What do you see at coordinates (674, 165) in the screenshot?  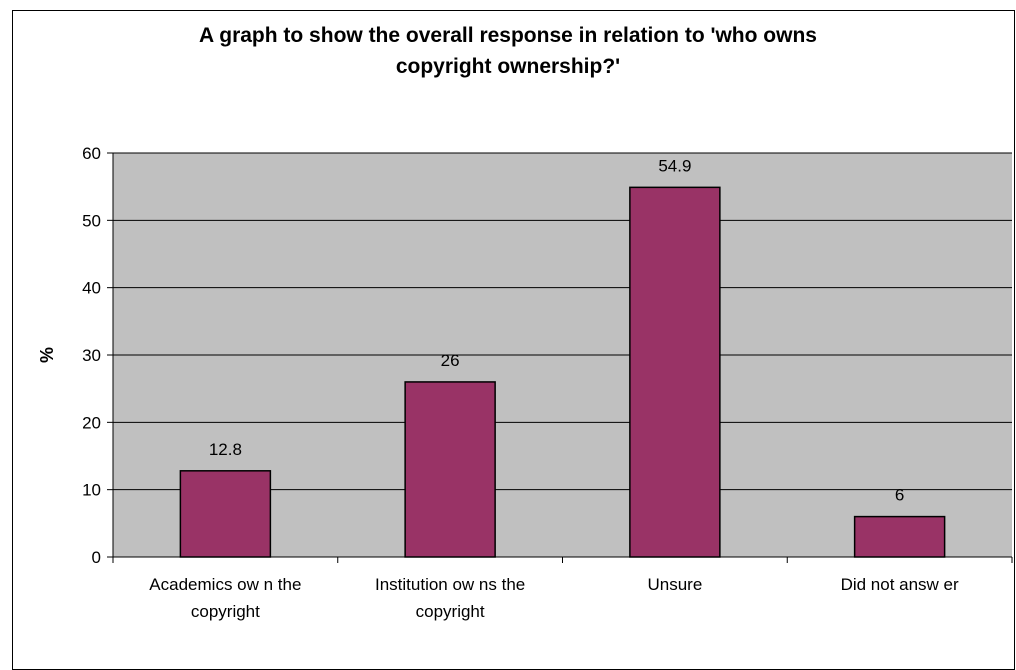 I see `data-label: 54.9` at bounding box center [674, 165].